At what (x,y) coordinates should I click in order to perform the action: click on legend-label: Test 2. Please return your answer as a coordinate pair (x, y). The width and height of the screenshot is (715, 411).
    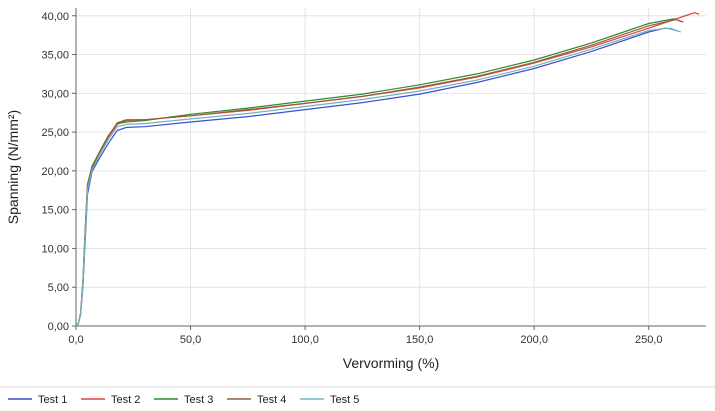
    Looking at the image, I should click on (125, 400).